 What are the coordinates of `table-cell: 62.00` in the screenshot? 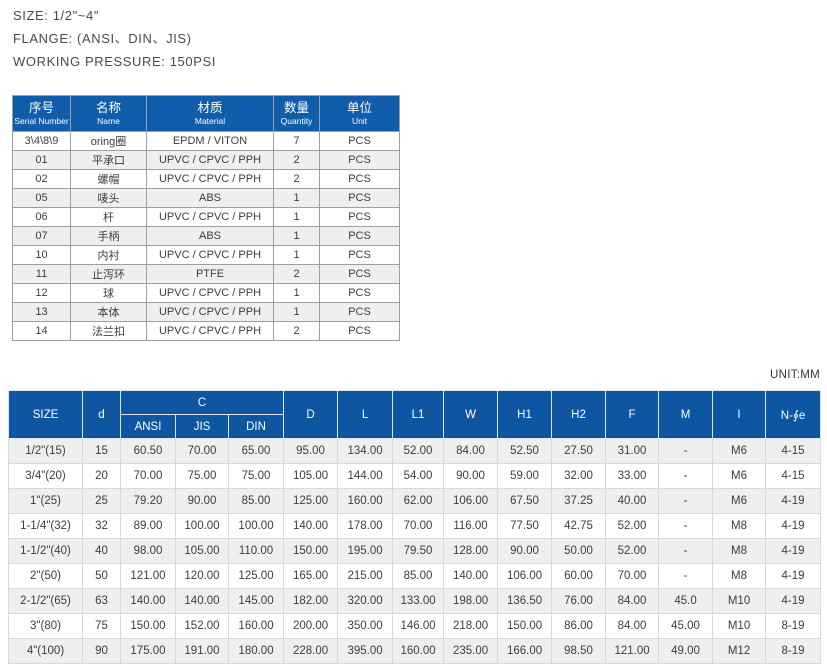 It's located at (418, 501).